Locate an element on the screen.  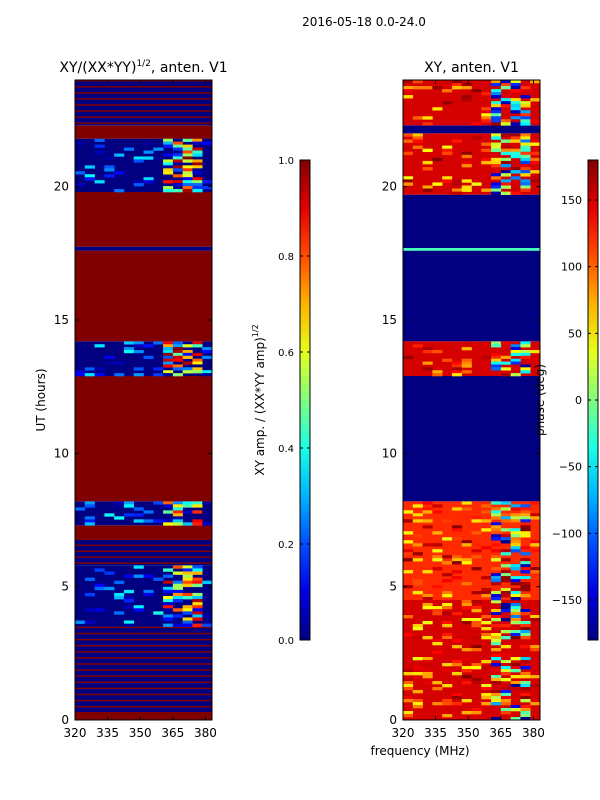
panel-title: XY, anten. V1 is located at coordinates (471, 68).